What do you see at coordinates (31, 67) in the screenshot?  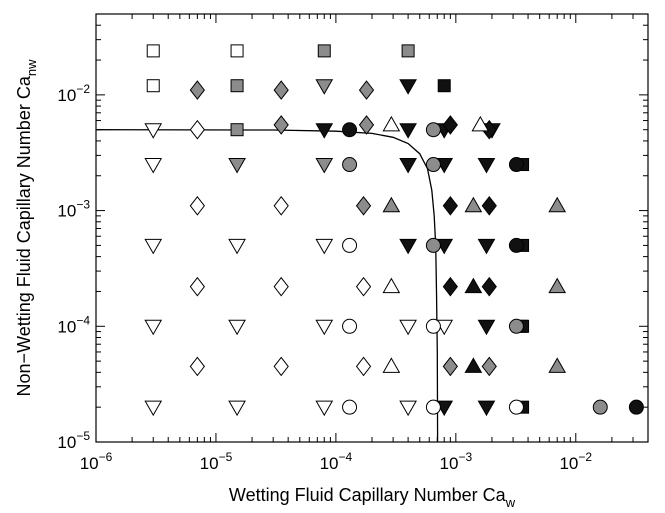 I see `y-axis-label-sub: nw` at bounding box center [31, 67].